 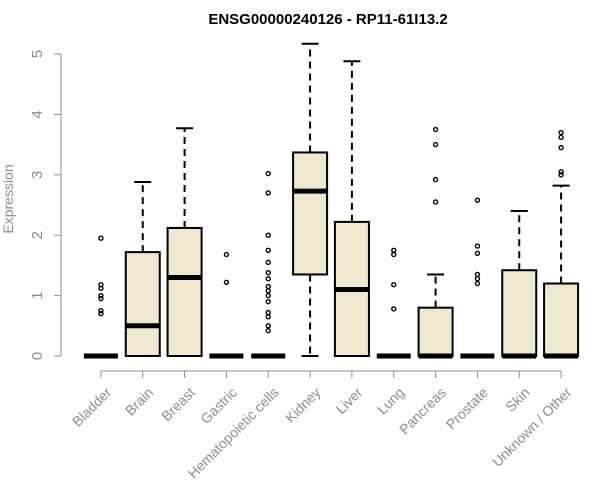 What do you see at coordinates (422, 410) in the screenshot?
I see `x-tick-label: Pancreas` at bounding box center [422, 410].